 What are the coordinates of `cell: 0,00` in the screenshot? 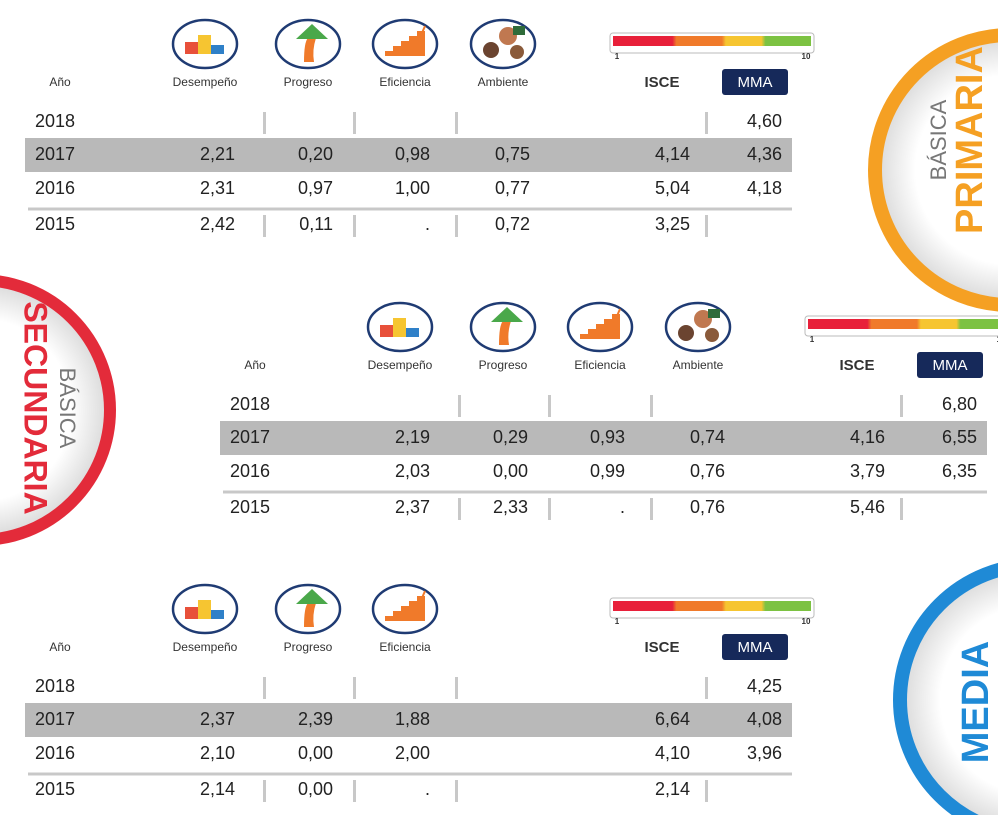 It's located at (315, 753).